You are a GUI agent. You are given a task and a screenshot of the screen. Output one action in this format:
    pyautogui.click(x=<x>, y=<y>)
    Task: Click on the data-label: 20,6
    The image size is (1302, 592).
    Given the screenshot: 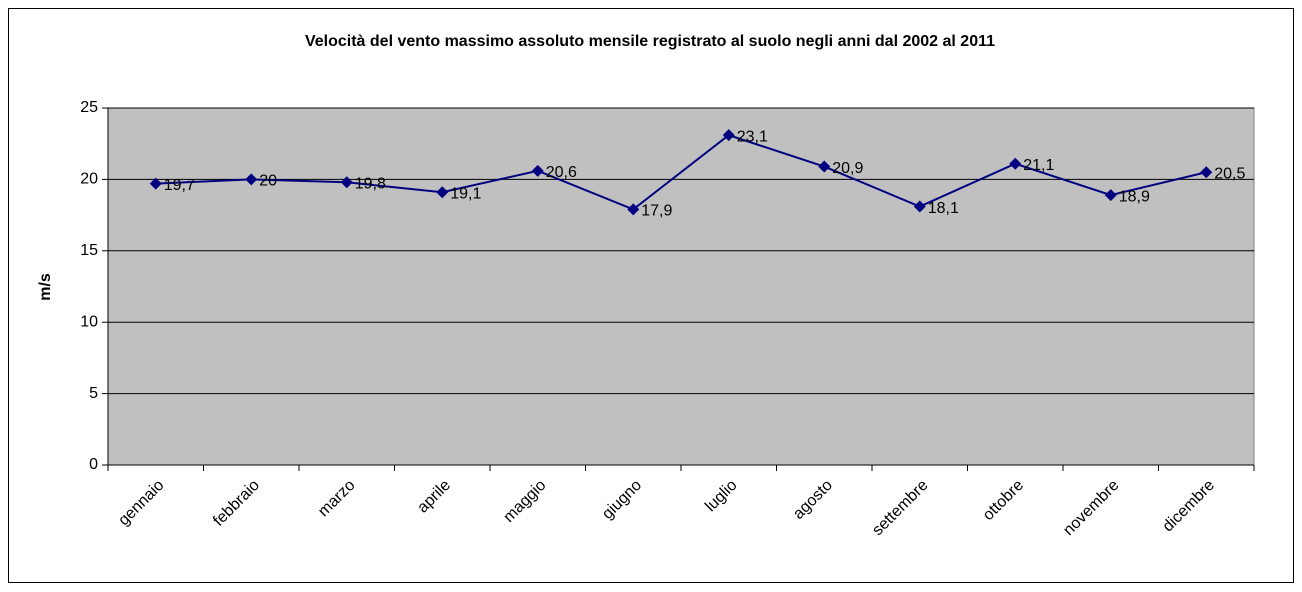 What is the action you would take?
    pyautogui.click(x=561, y=172)
    